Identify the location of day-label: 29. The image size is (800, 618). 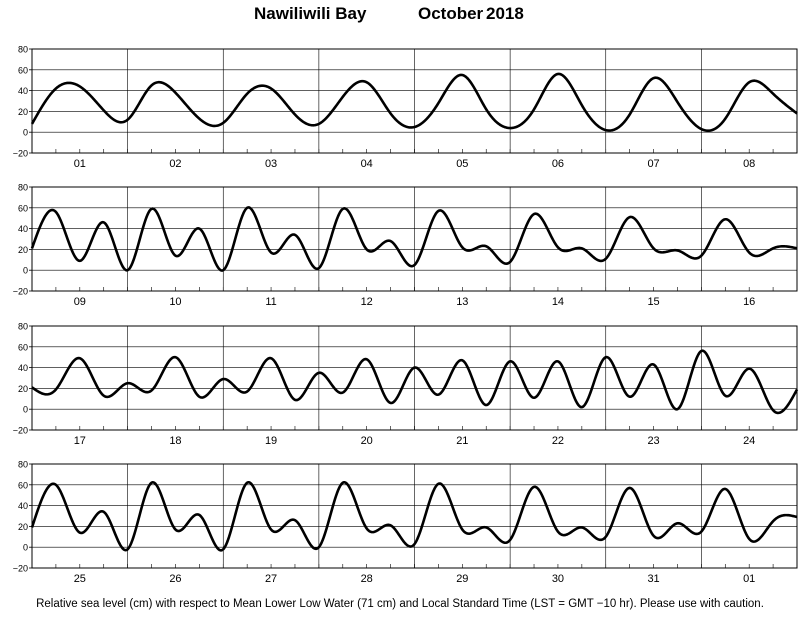
(462, 579).